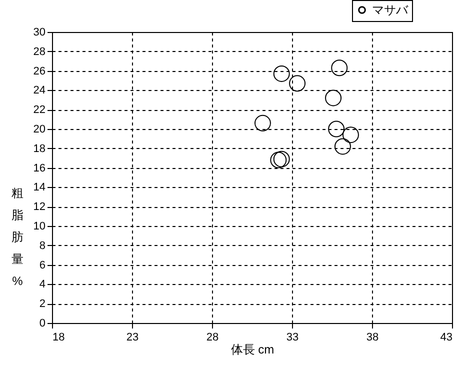  What do you see at coordinates (42, 304) in the screenshot?
I see `y-tick-label: 2` at bounding box center [42, 304].